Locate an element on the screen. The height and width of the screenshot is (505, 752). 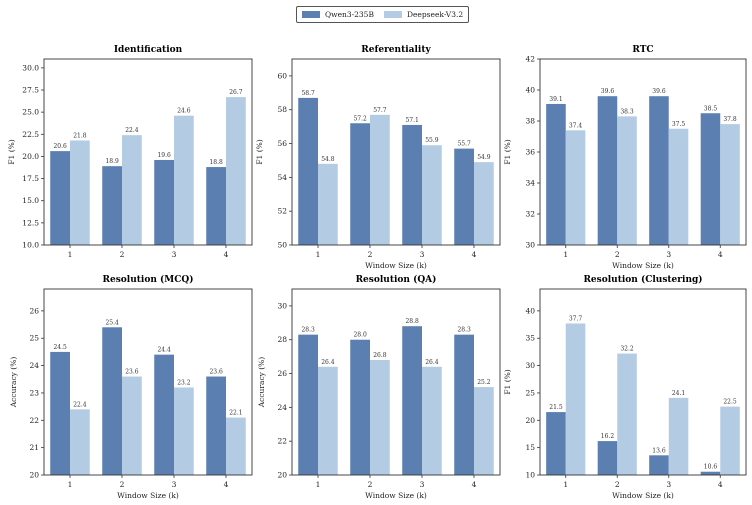
data-label: 13.6 is located at coordinates (659, 450).